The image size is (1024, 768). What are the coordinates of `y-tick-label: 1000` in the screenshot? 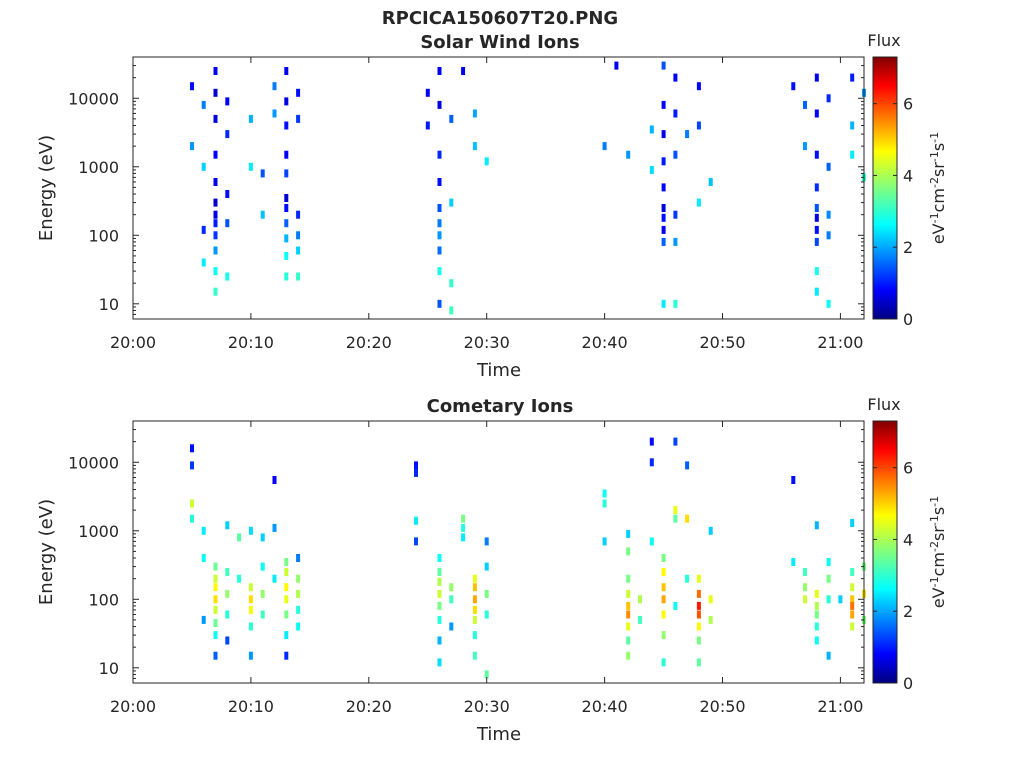 It's located at (98, 531).